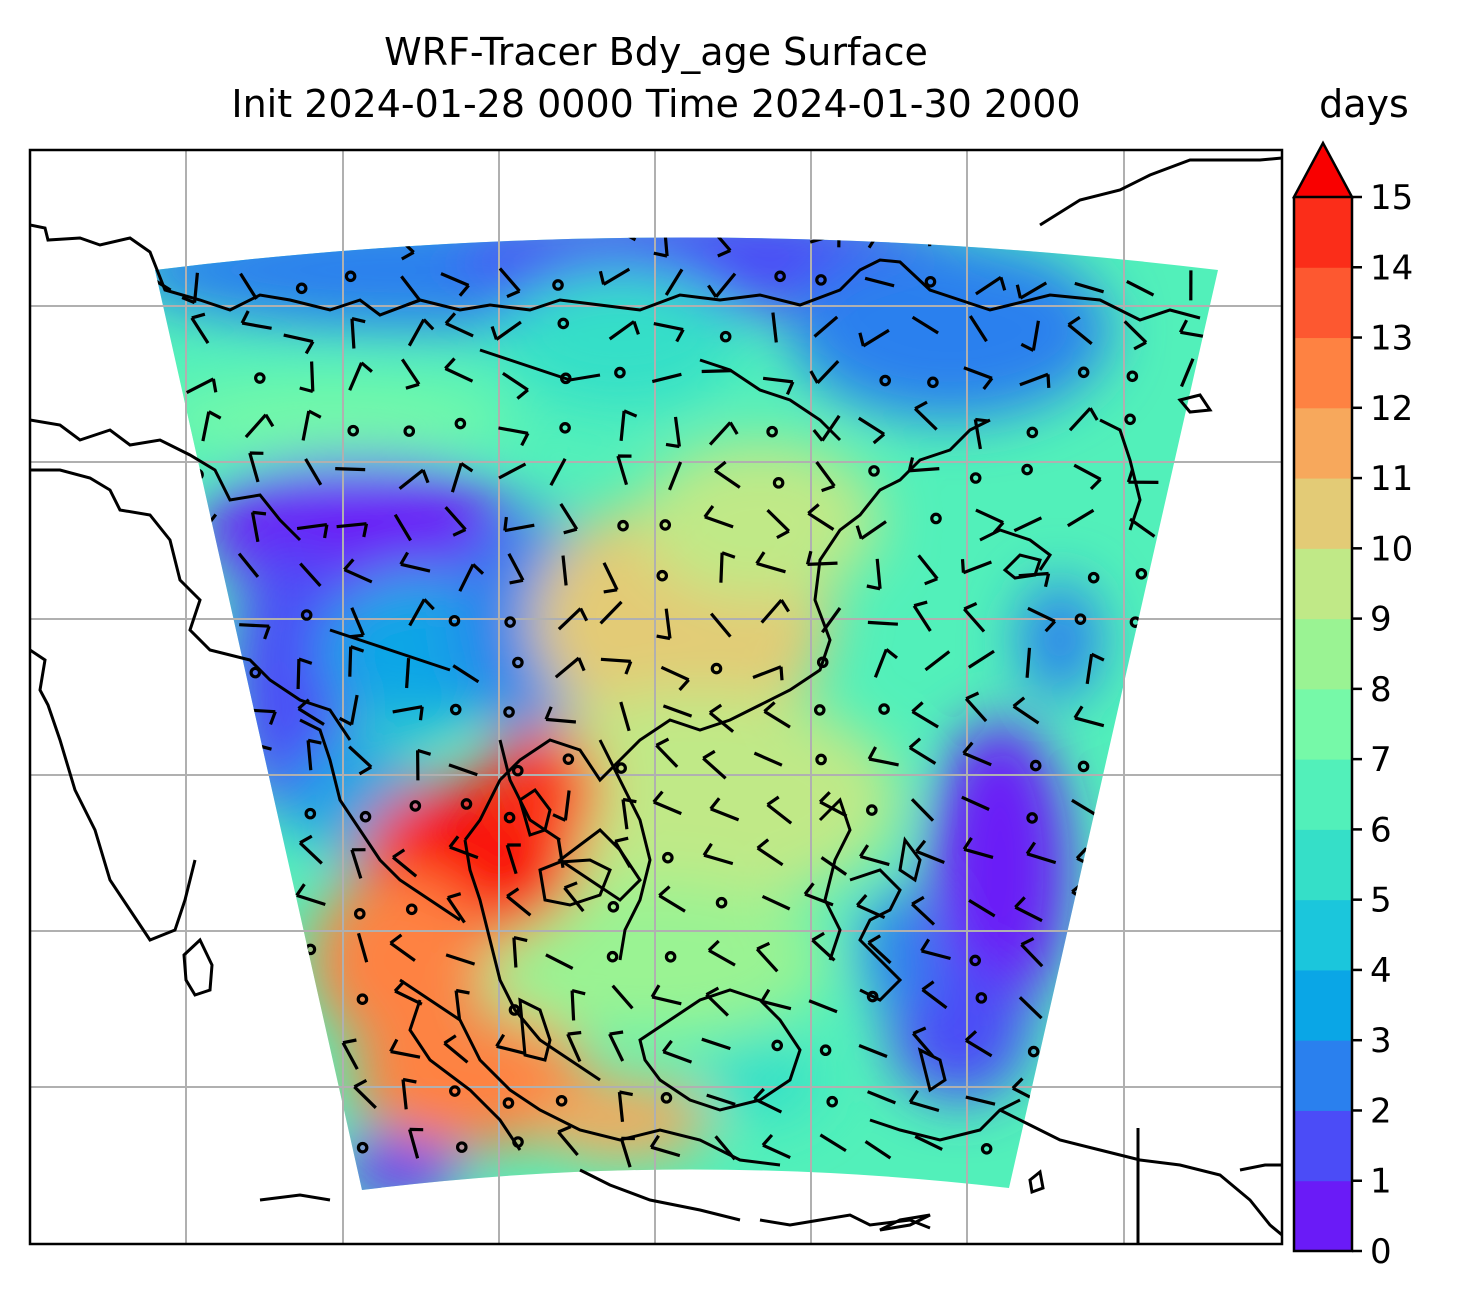 Image resolution: width=1462 pixels, height=1306 pixels. What do you see at coordinates (1381, 830) in the screenshot?
I see `colorbar-tick-label: 6` at bounding box center [1381, 830].